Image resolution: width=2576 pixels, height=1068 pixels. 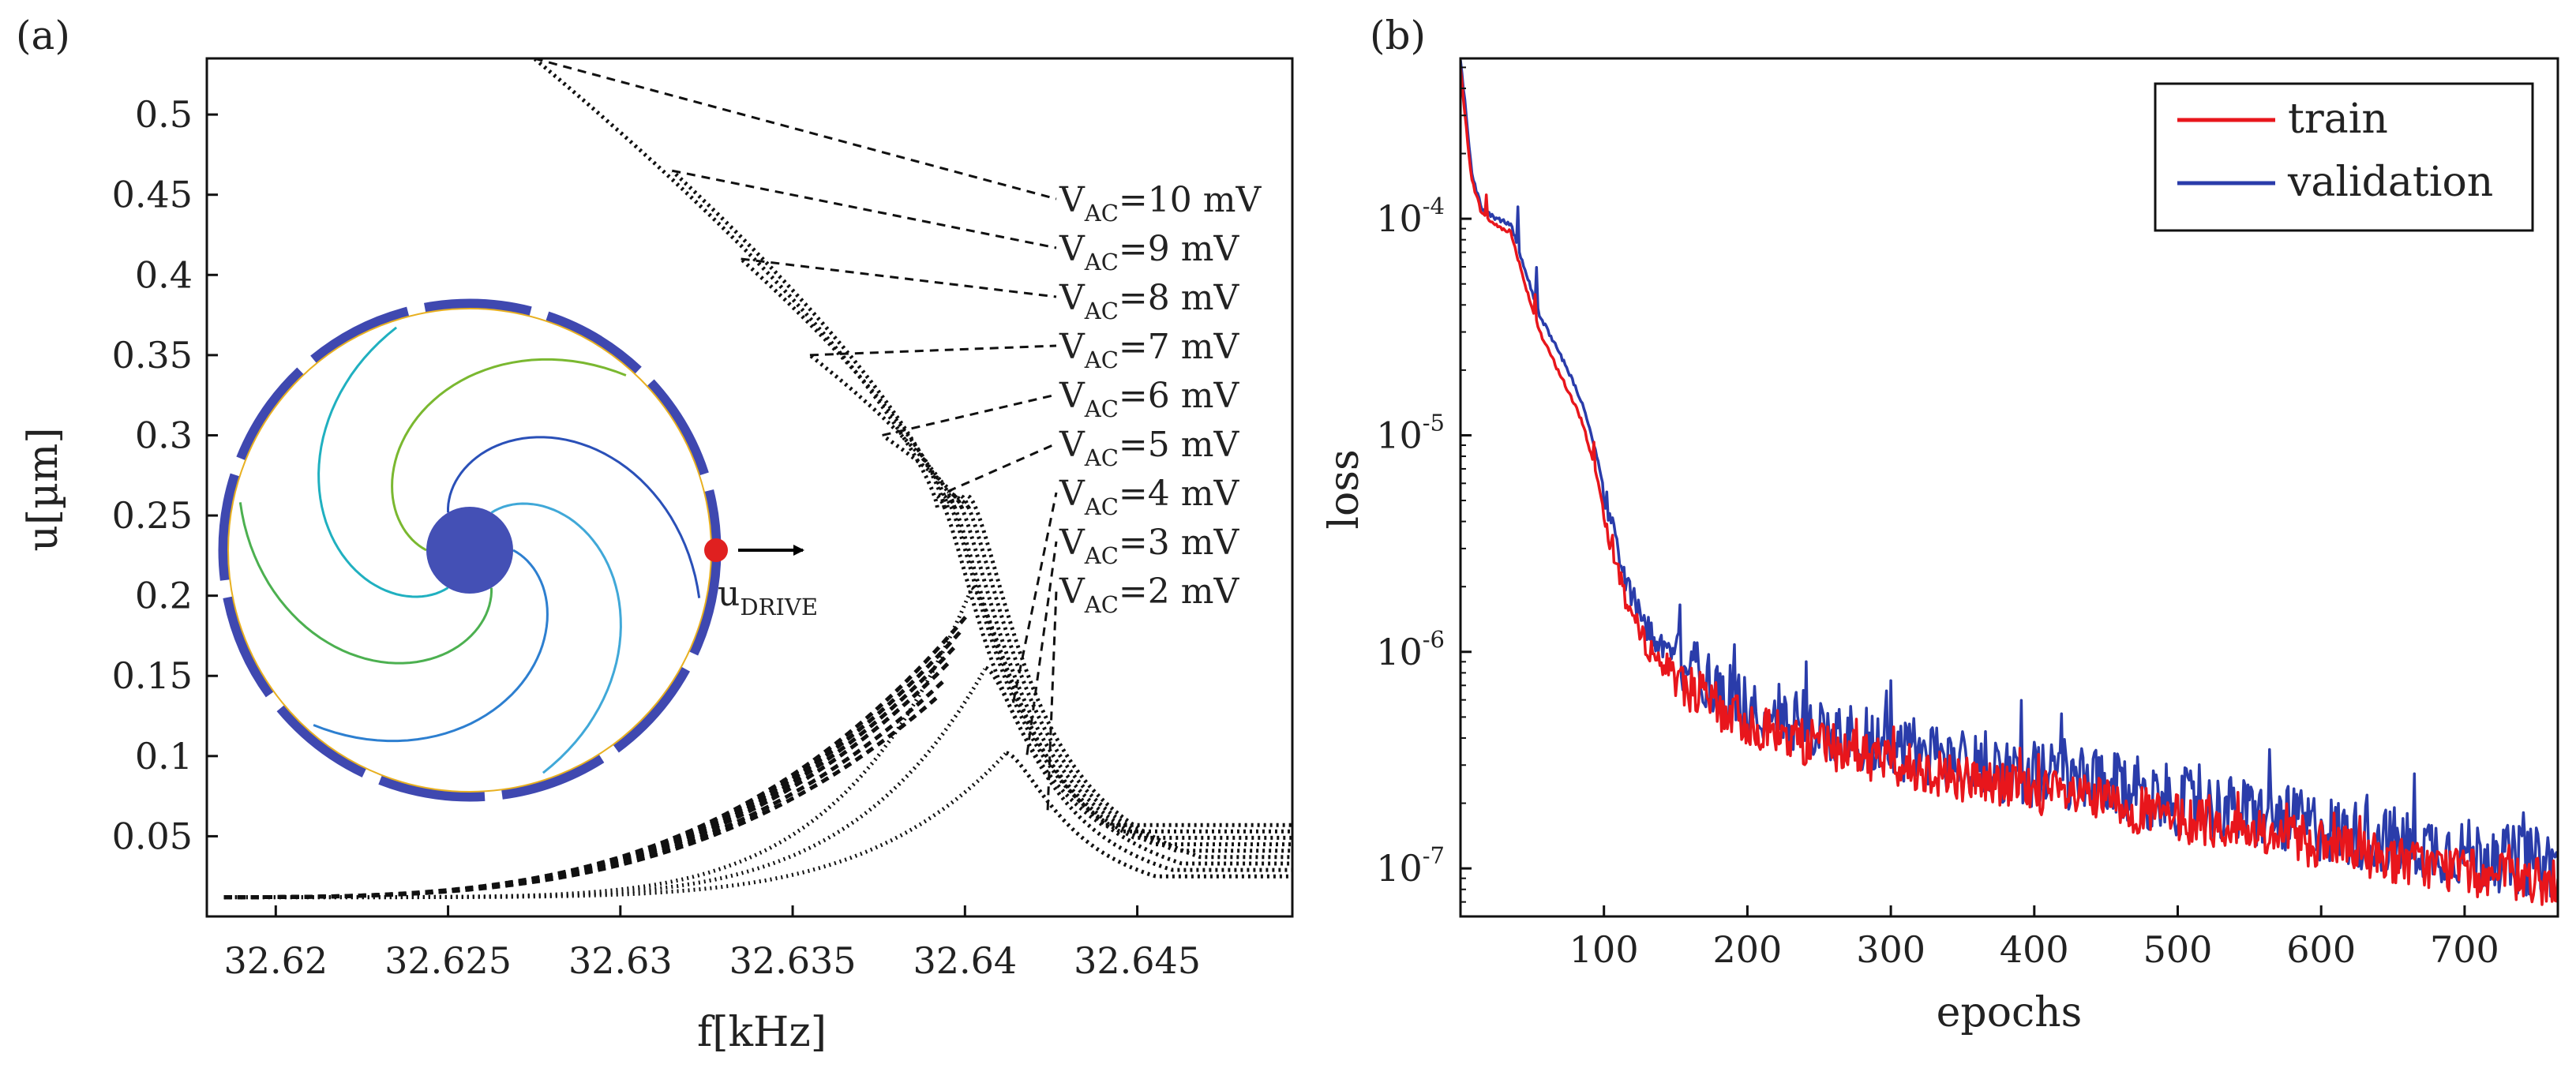 What do you see at coordinates (152, 836) in the screenshot?
I see `a-ytick-label: 0.05` at bounding box center [152, 836].